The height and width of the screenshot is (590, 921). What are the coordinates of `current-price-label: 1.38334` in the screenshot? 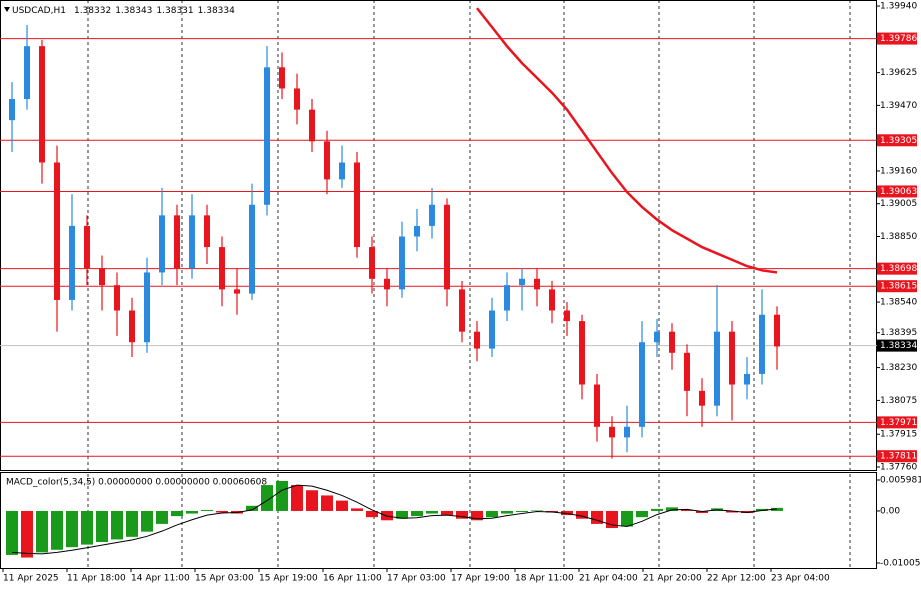 It's located at (898, 346).